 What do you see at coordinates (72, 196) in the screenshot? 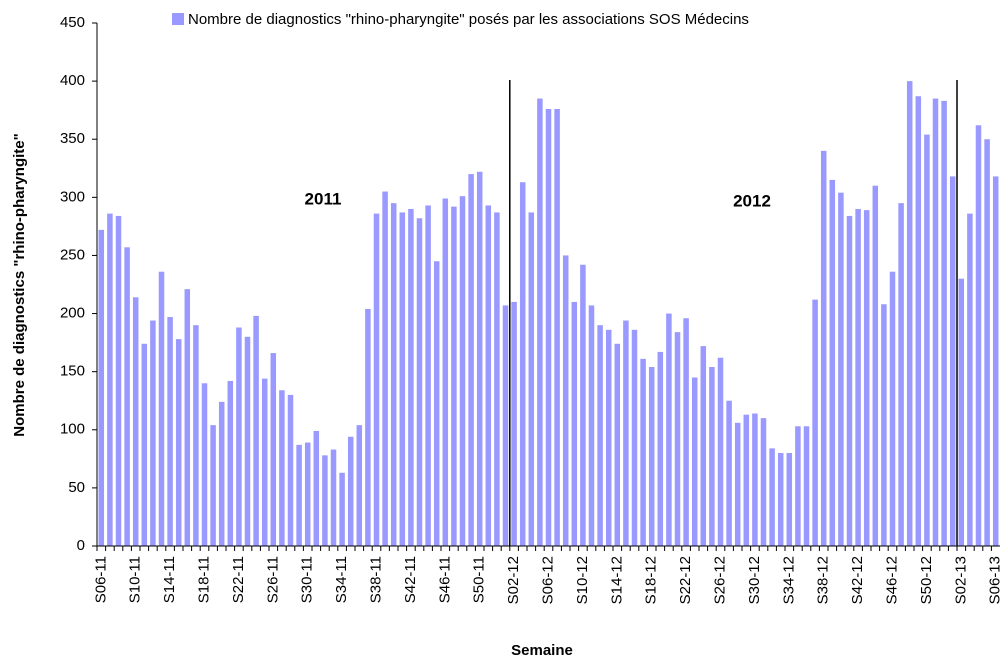
I see `y-tick-label: 300` at bounding box center [72, 196].